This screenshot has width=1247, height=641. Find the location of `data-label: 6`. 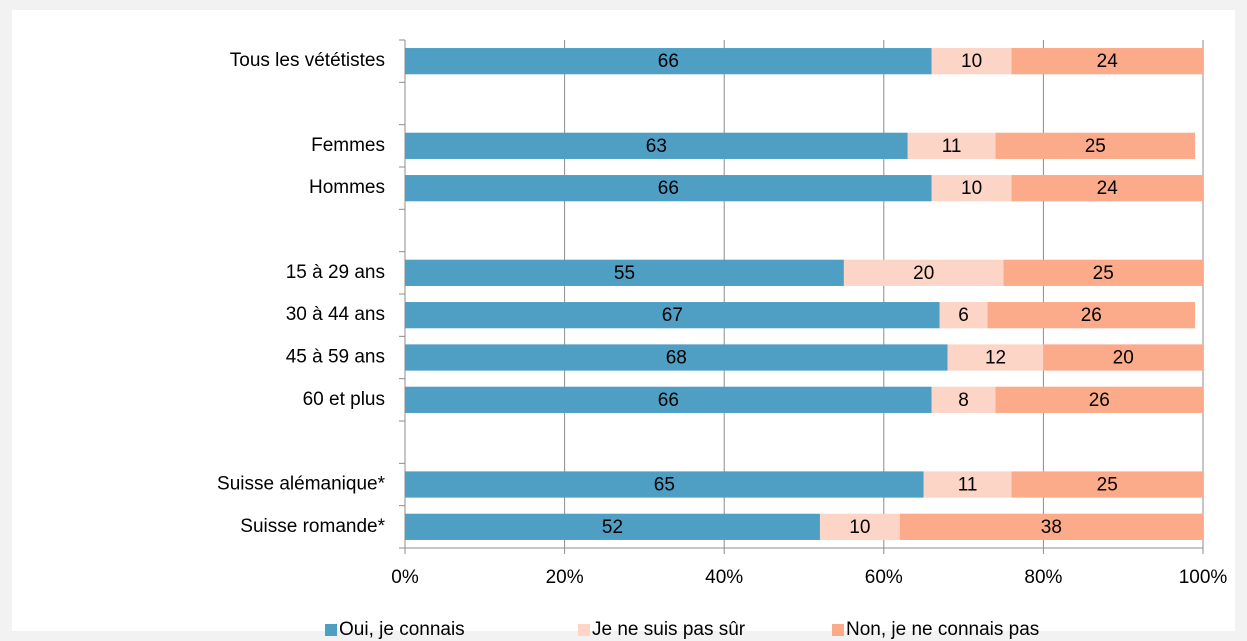

data-label: 6 is located at coordinates (963, 315).